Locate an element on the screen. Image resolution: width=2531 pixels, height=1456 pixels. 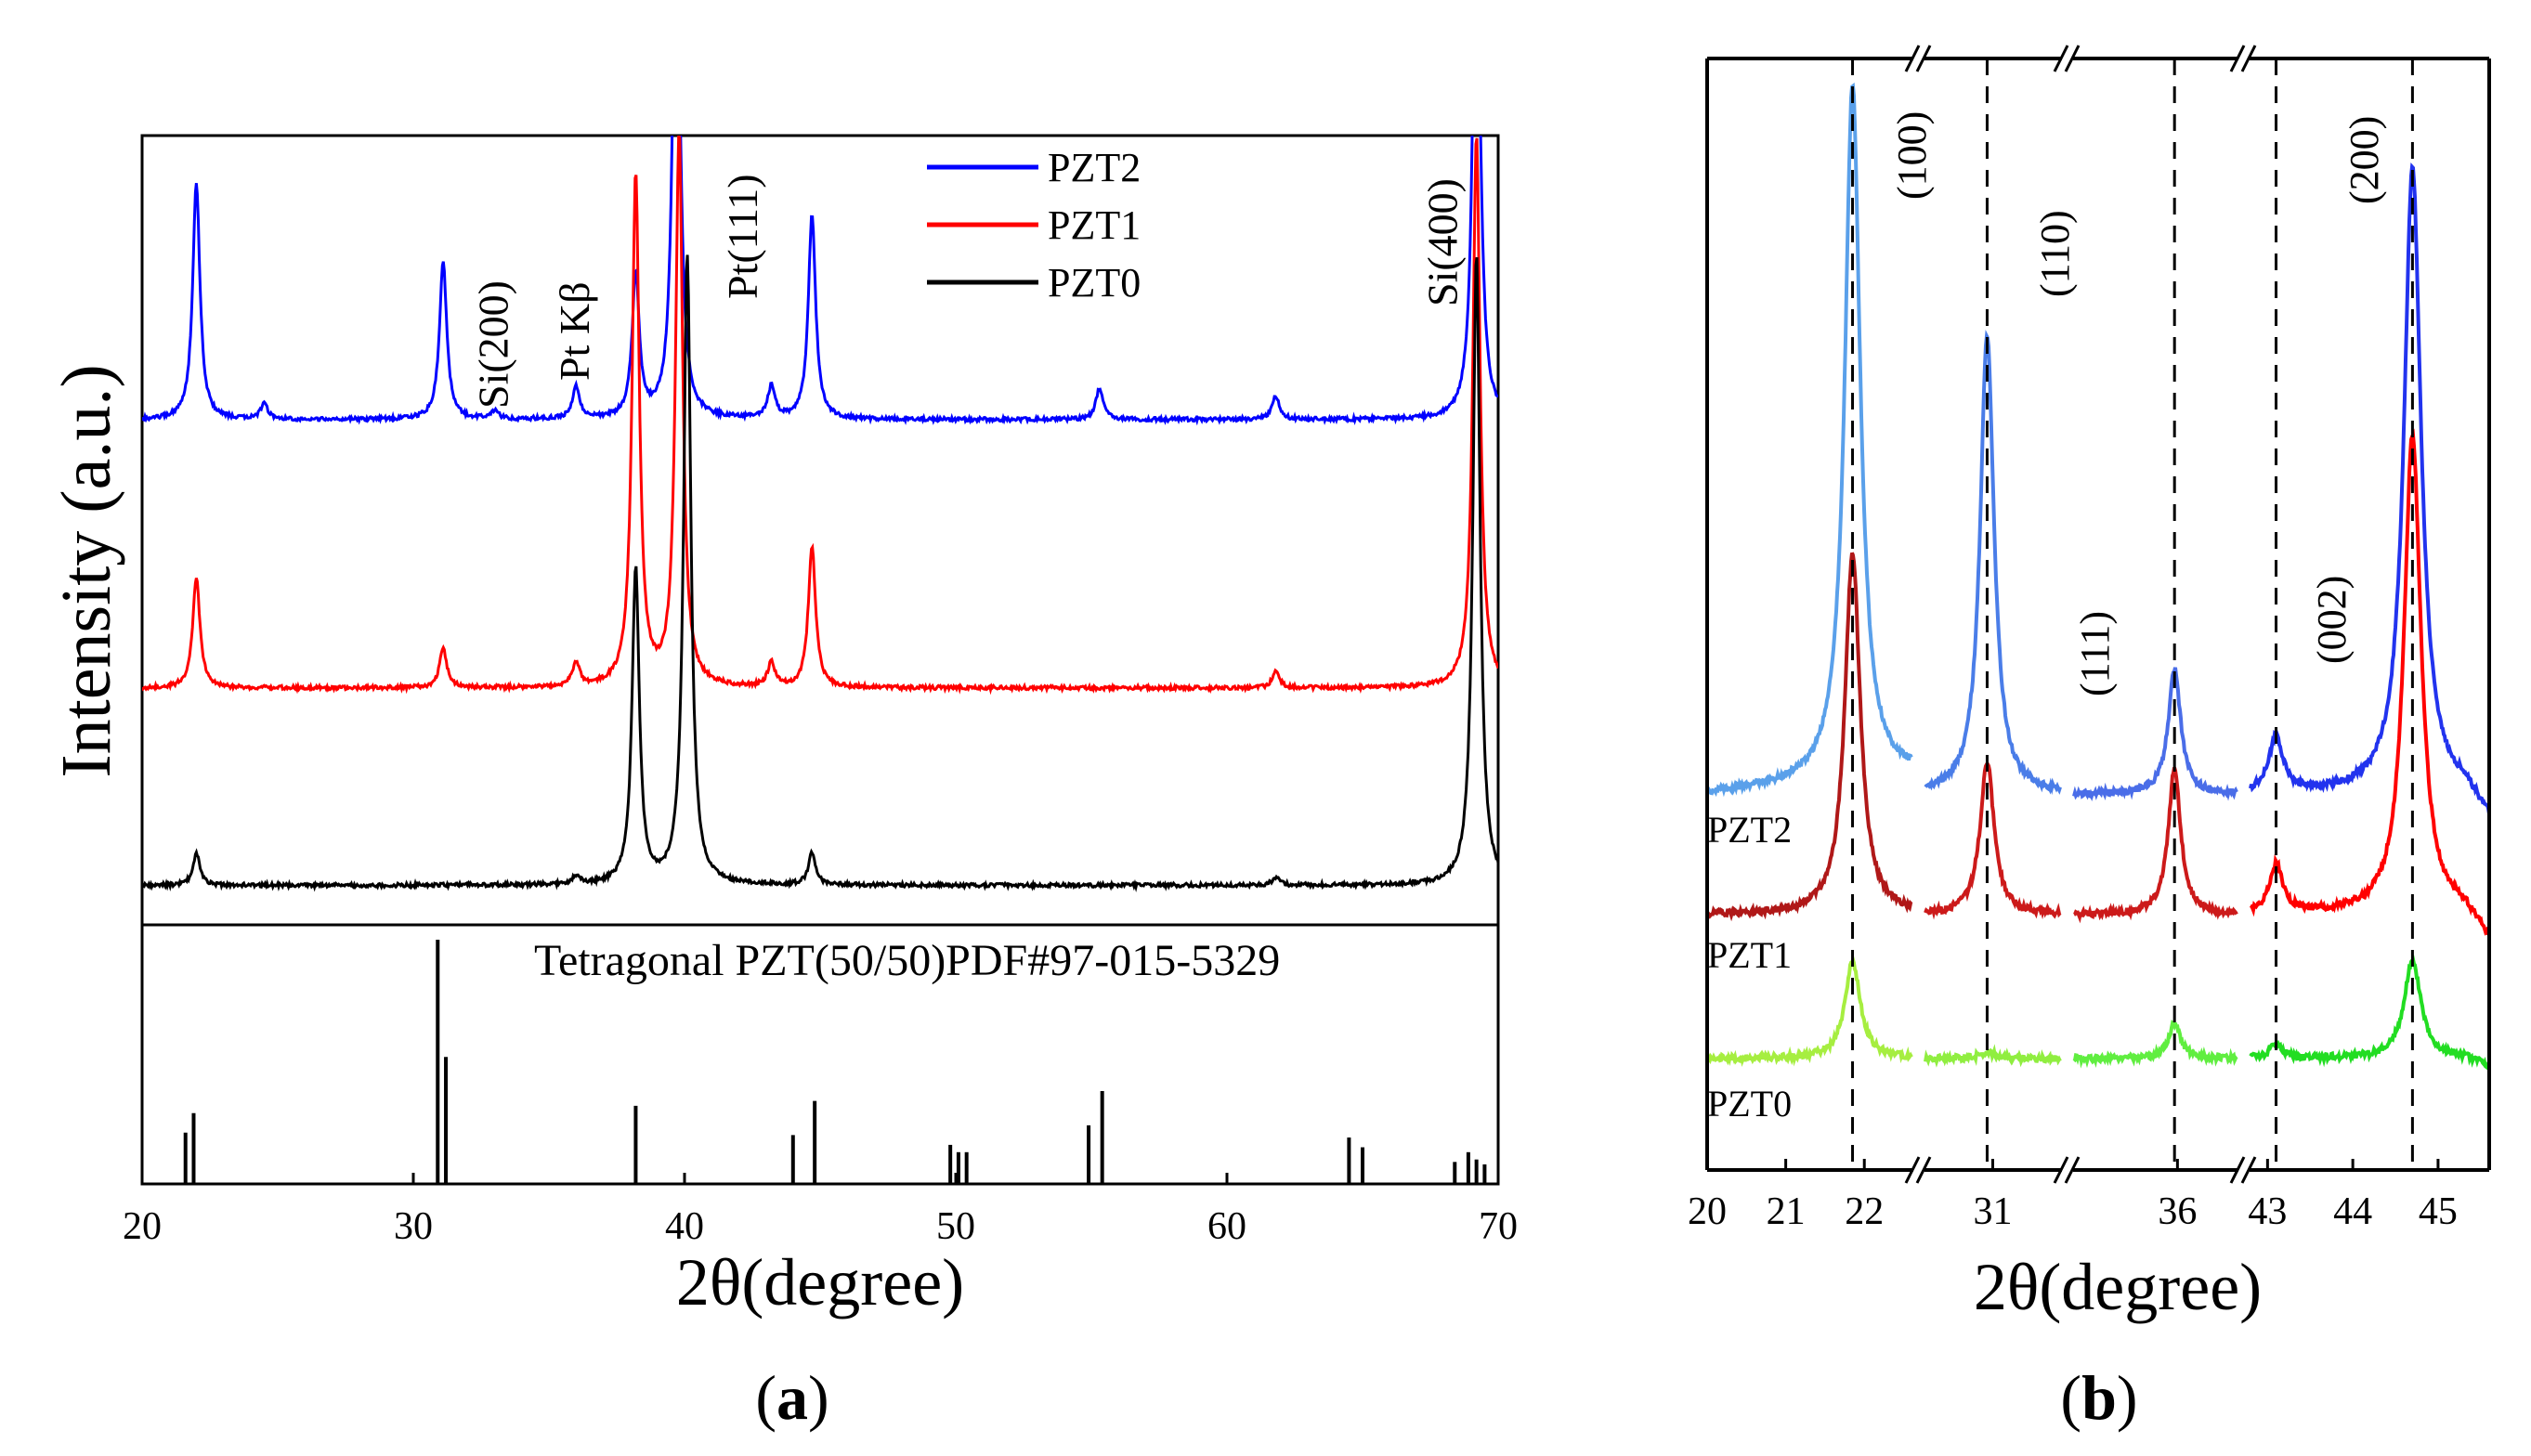
peak-label: (110) is located at coordinates (2055, 253).